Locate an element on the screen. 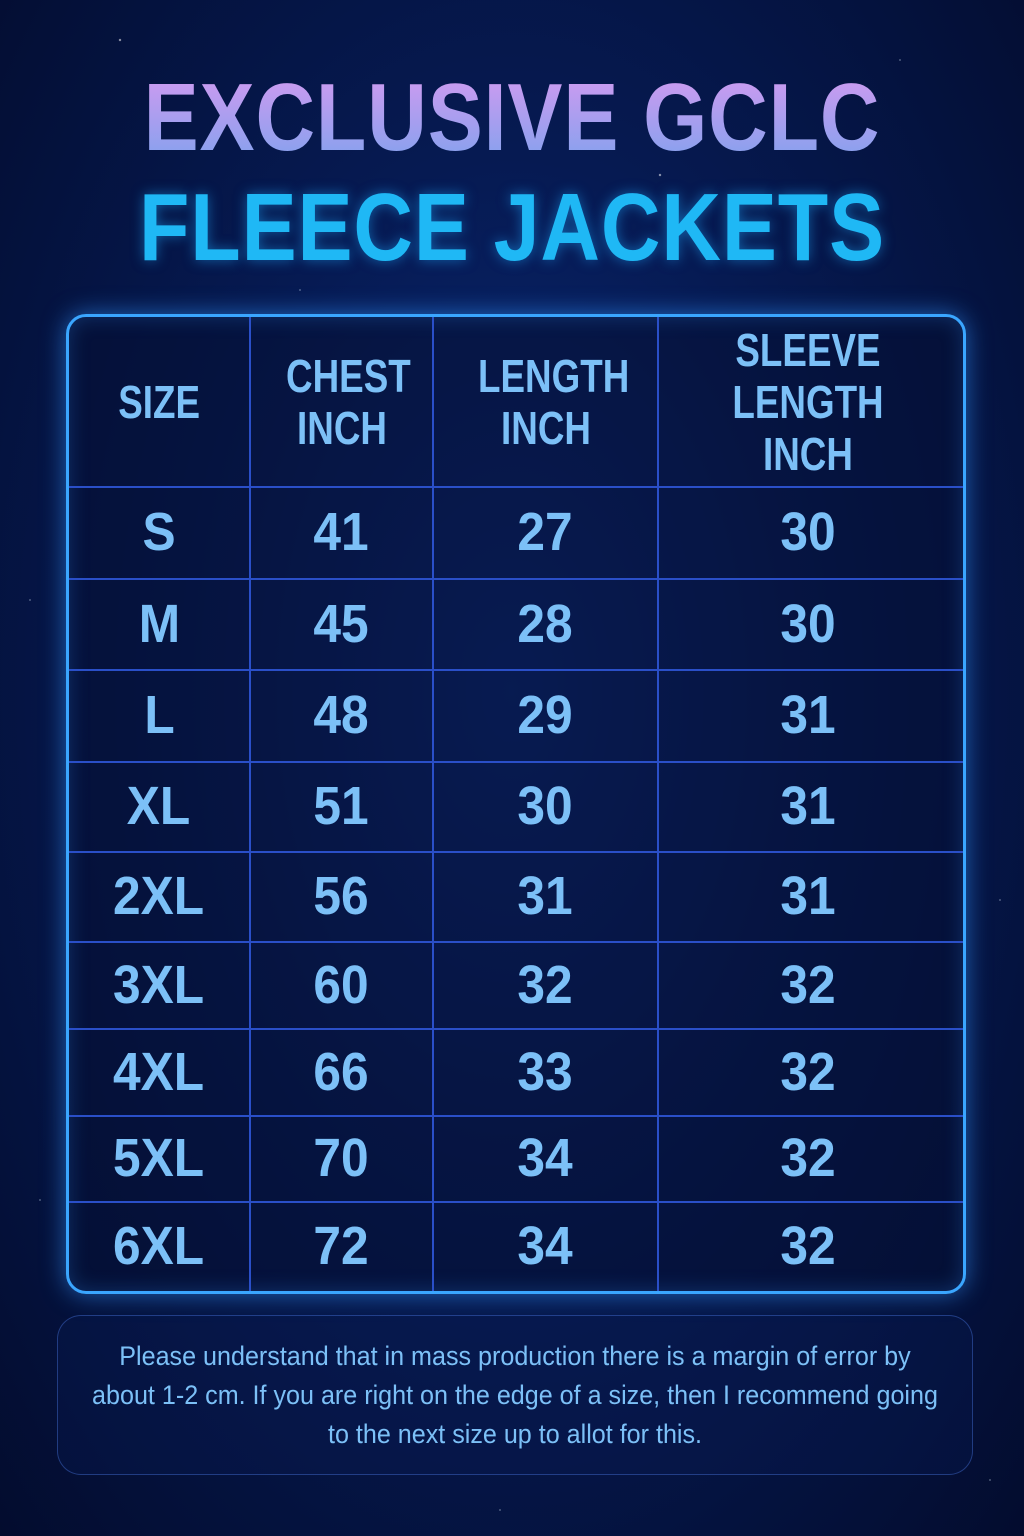 The image size is (1024, 1536). cell-size-value: XL is located at coordinates (159, 806).